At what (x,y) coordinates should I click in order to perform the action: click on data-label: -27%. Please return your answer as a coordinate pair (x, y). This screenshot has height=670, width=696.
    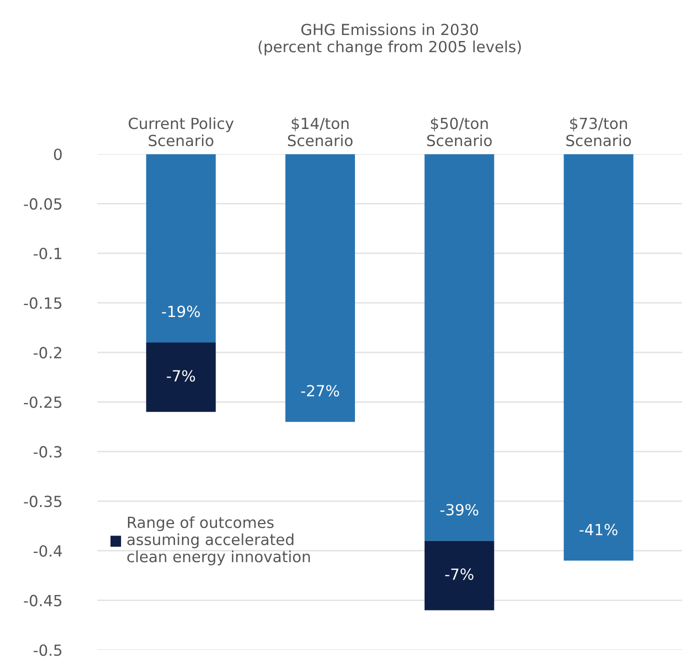
    Looking at the image, I should click on (320, 390).